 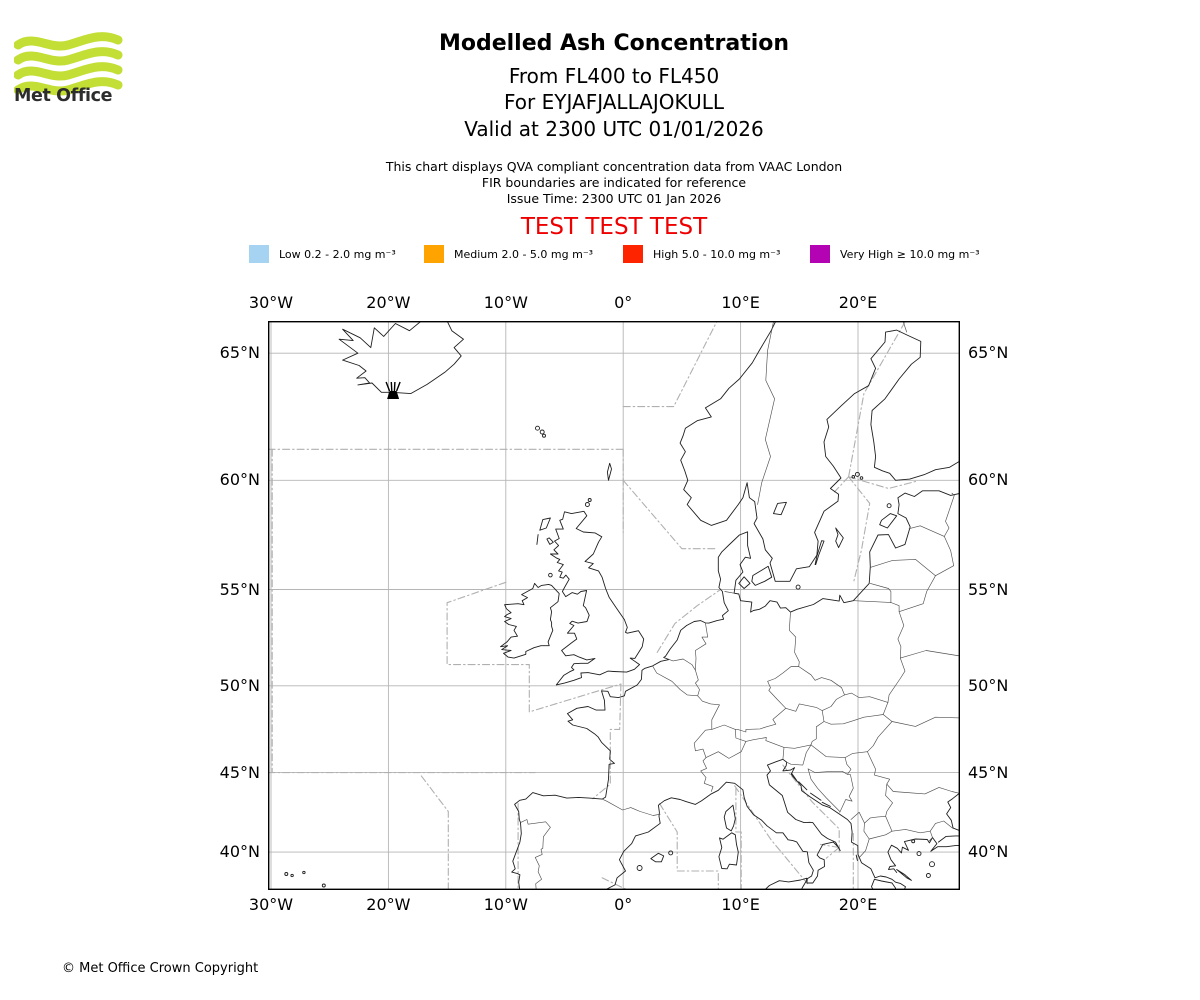 I want to click on legend-item-low: Low 0.2 - 2.0 mg m⁻³, so click(x=322, y=254).